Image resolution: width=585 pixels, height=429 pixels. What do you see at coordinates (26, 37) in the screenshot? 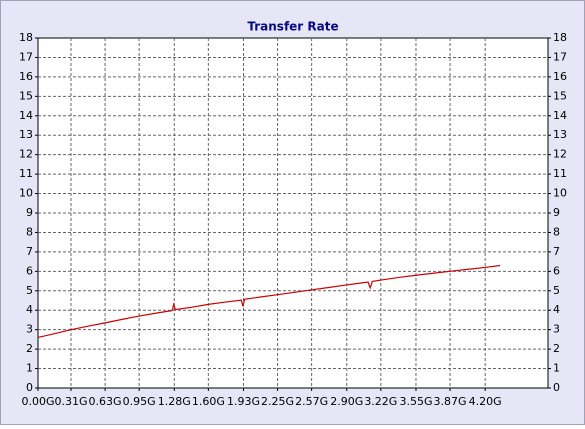
I see `y-tick-label: 18` at bounding box center [26, 37].